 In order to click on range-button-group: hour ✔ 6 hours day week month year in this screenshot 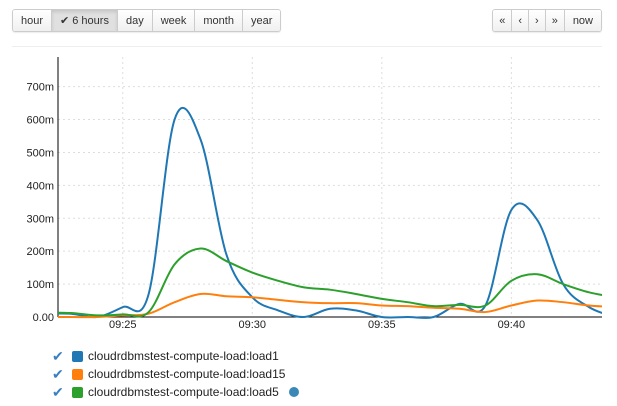, I will do `click(147, 20)`.